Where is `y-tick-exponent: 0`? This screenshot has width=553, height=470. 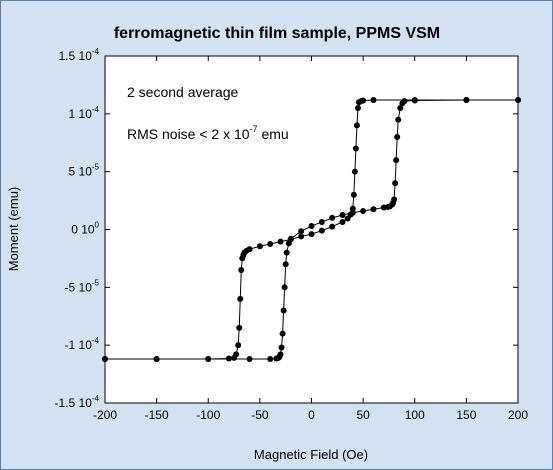
y-tick-exponent: 0 is located at coordinates (97, 225).